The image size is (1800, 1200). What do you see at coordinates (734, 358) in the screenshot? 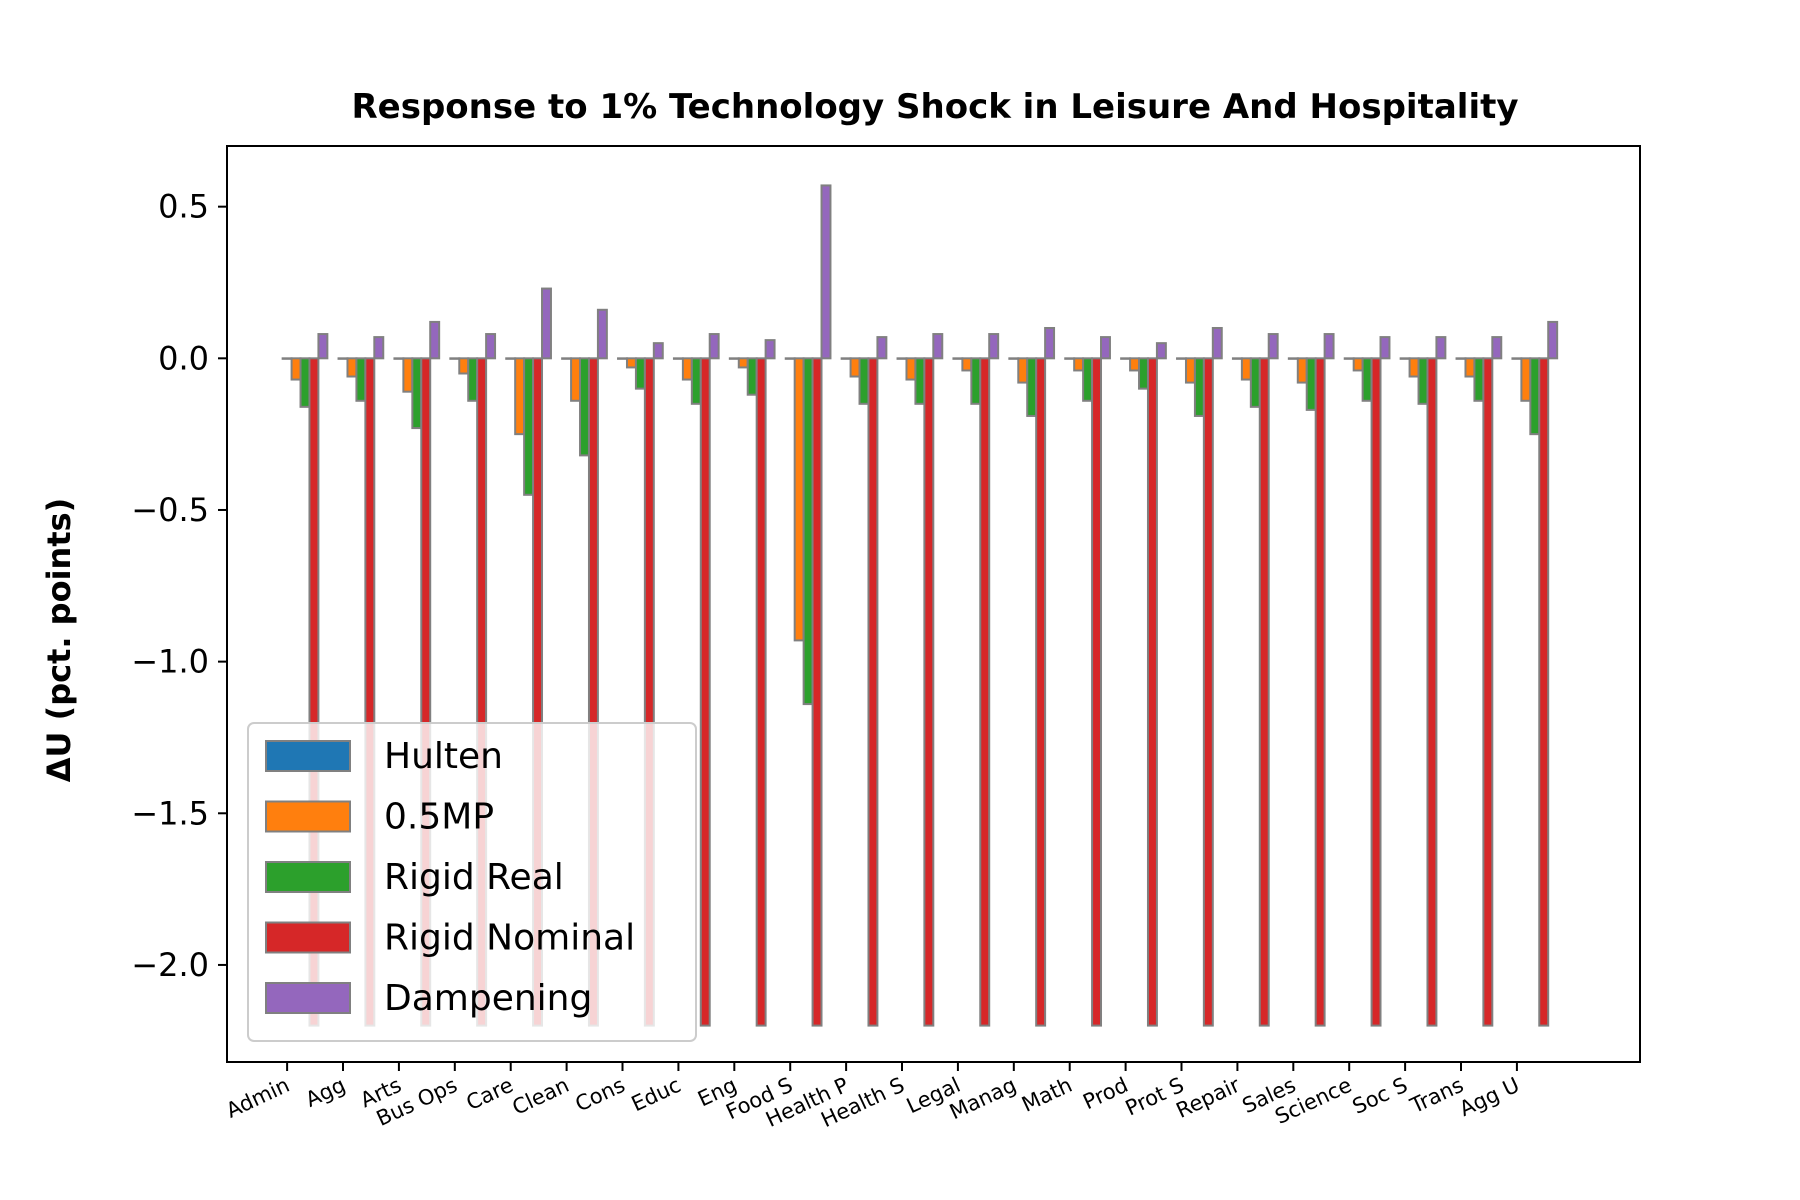
I see `bar-hulten-eng` at bounding box center [734, 358].